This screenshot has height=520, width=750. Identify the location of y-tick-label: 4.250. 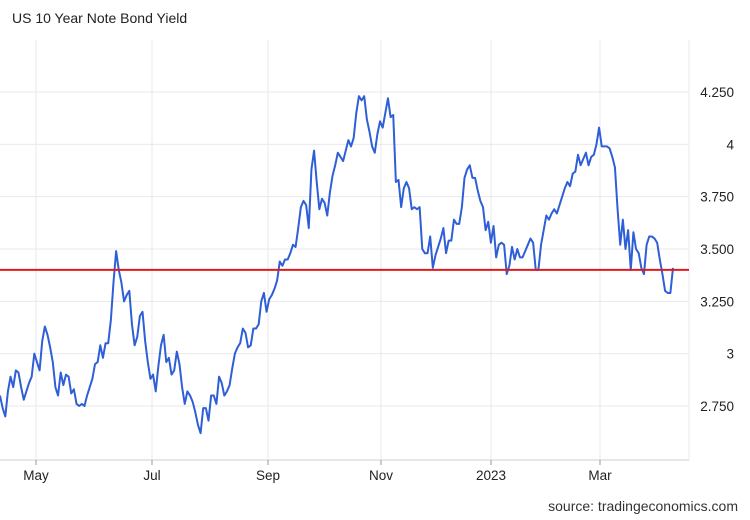
(717, 92).